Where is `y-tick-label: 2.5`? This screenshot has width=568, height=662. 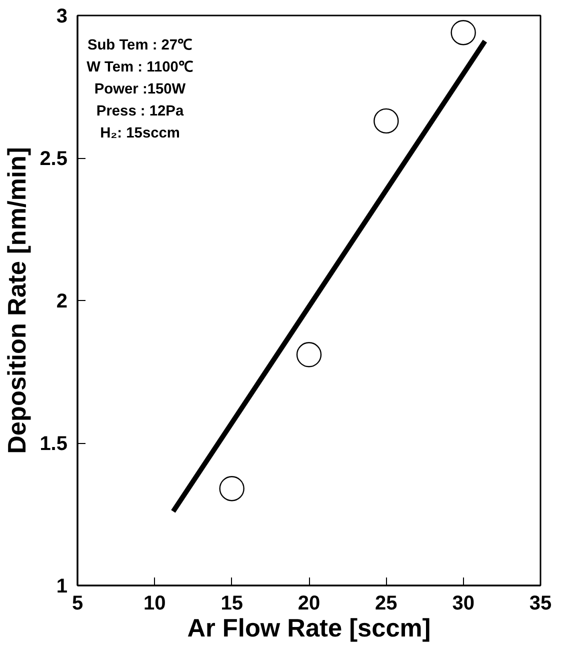 y-tick-label: 2.5 is located at coordinates (54, 159).